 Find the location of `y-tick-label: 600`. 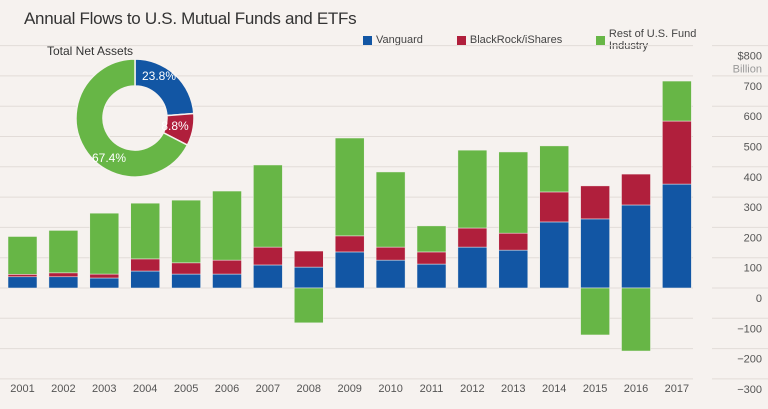

y-tick-label: 600 is located at coordinates (753, 117).